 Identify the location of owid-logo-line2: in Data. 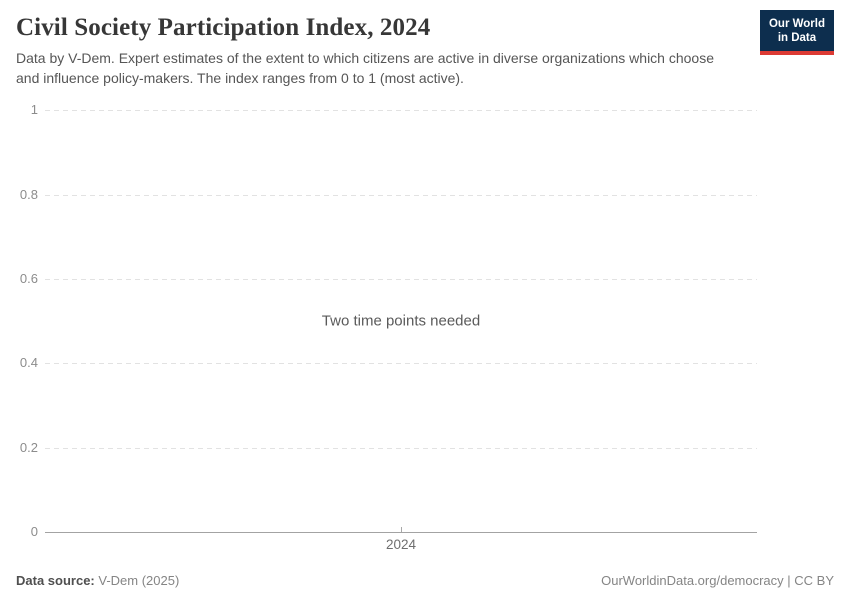
(797, 38).